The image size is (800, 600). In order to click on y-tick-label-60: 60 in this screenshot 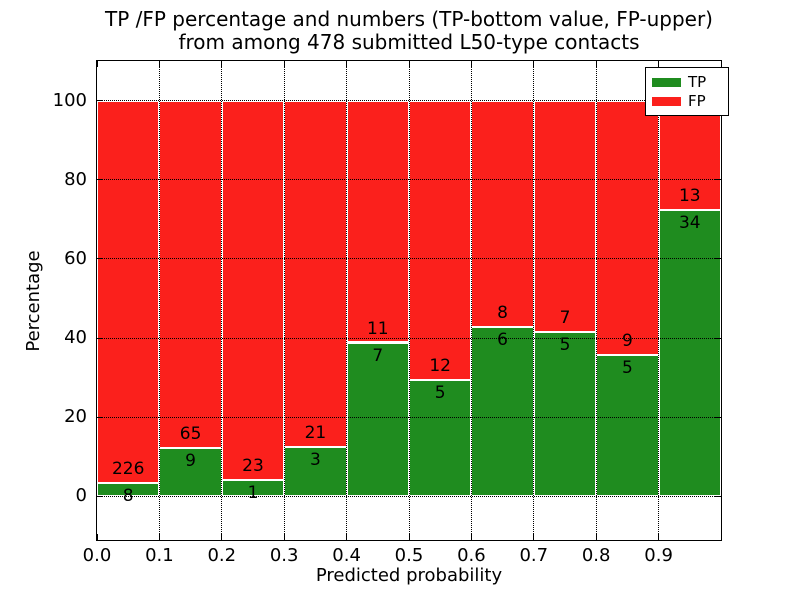, I will do `click(75, 258)`.